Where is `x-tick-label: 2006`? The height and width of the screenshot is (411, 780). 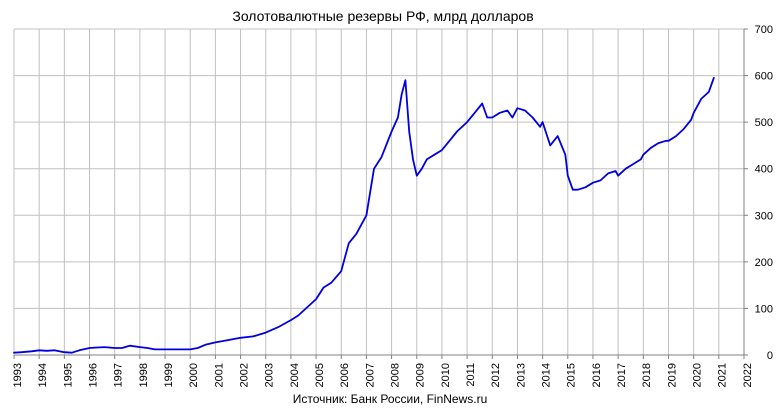 x-tick-label: 2006 is located at coordinates (345, 375).